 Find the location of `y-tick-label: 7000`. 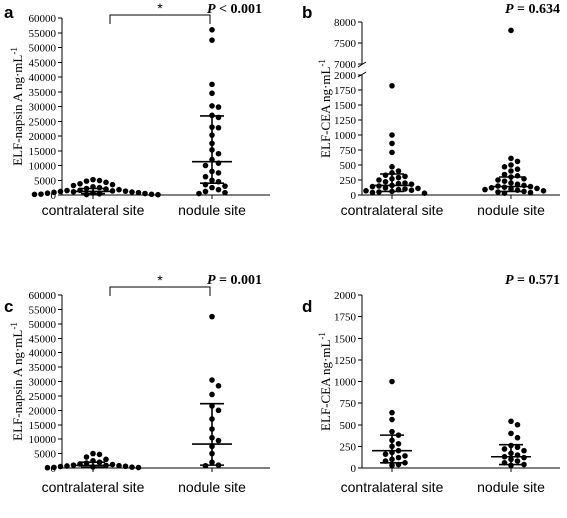

y-tick-label: 7000 is located at coordinates (345, 65).